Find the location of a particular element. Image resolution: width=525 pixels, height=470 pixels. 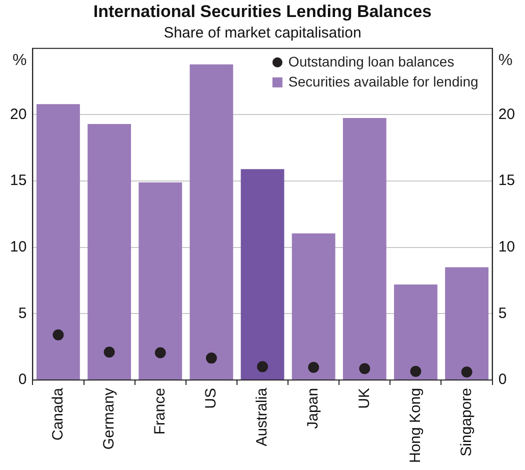

y-tick-label: 10 is located at coordinates (18, 247).